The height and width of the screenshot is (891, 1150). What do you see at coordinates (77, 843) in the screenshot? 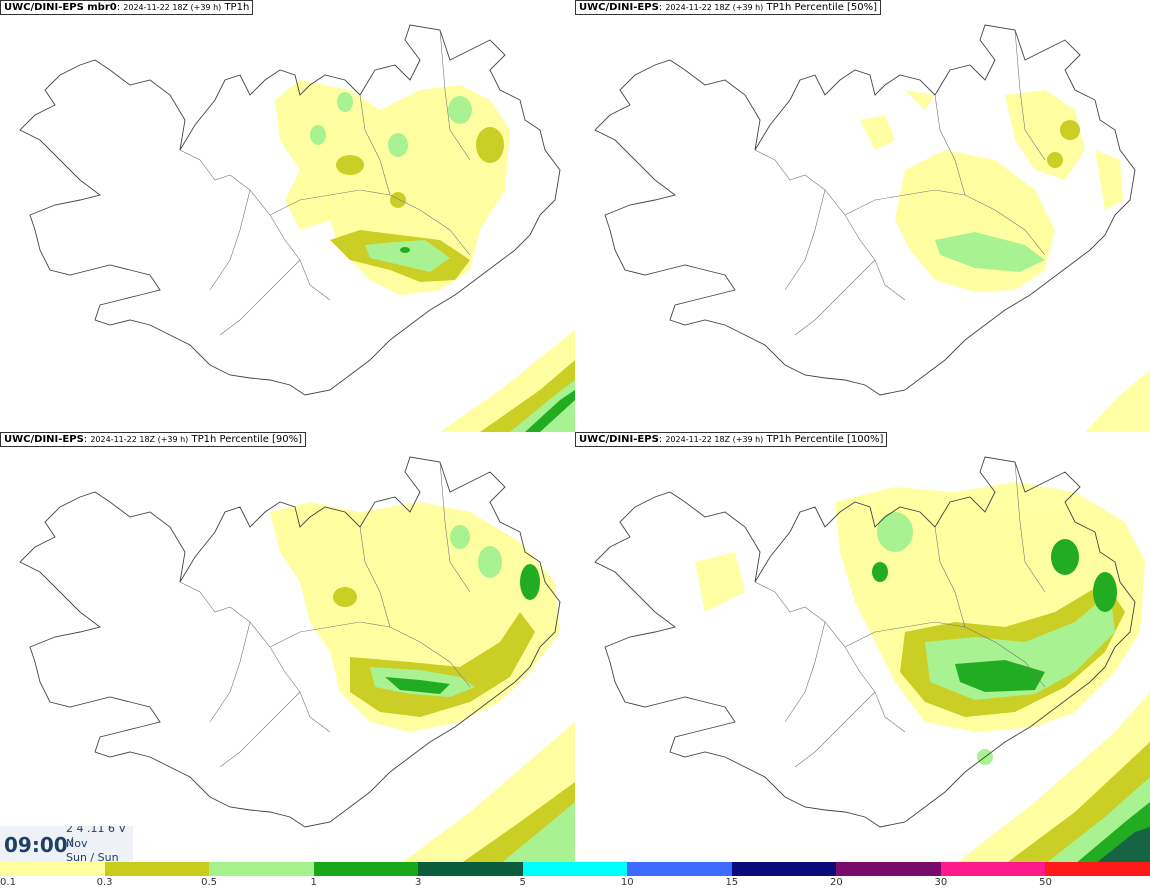
I see `valid-month: Nov` at bounding box center [77, 843].